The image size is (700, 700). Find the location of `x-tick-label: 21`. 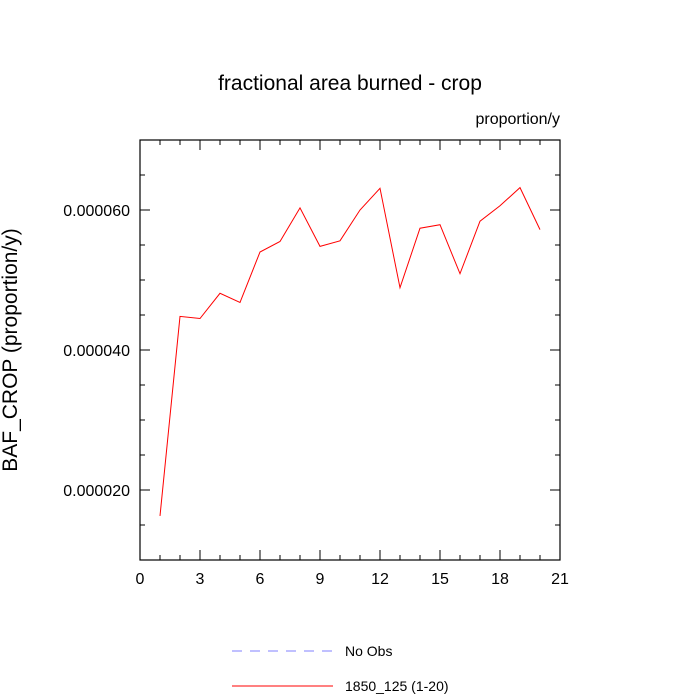

x-tick-label: 21 is located at coordinates (560, 579).